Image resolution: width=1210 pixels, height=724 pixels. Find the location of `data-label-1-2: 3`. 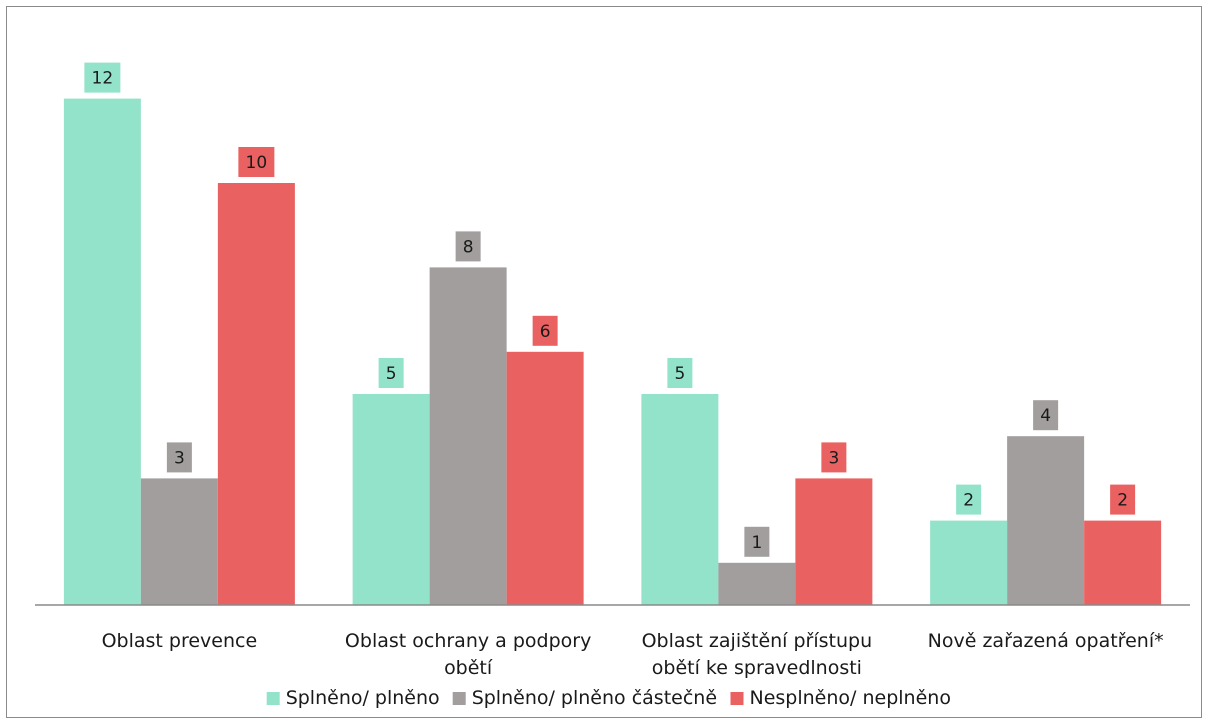

data-label-1-2: 3 is located at coordinates (179, 458).